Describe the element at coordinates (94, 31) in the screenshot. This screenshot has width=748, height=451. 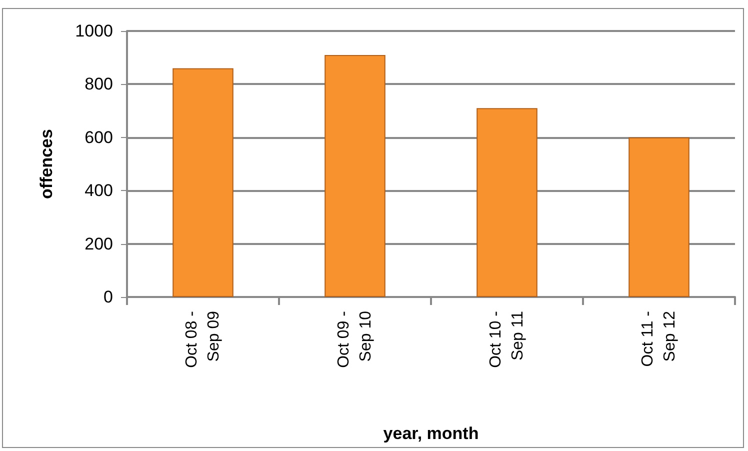
I see `y-tick-label: 1000` at that location.